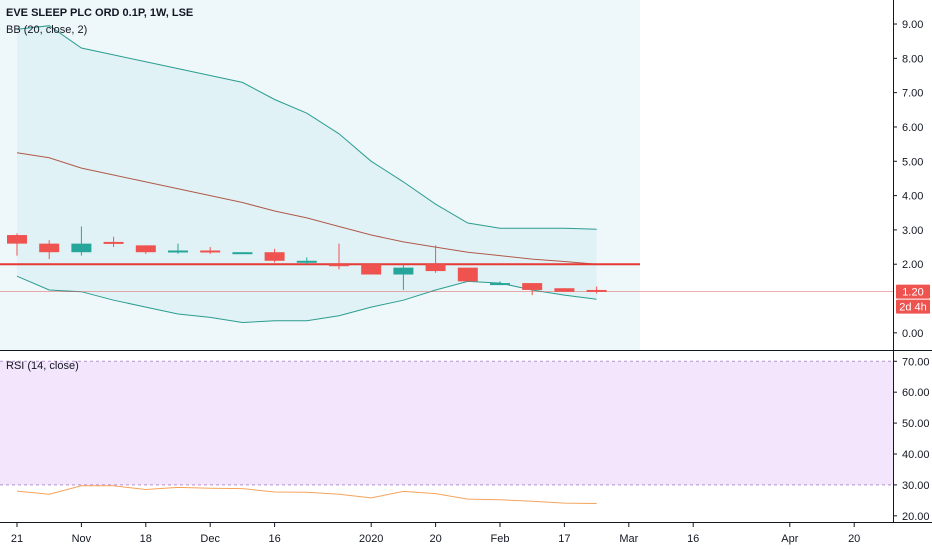 The width and height of the screenshot is (932, 550). What do you see at coordinates (912, 128) in the screenshot?
I see `price-tick-label: 6.00` at bounding box center [912, 128].